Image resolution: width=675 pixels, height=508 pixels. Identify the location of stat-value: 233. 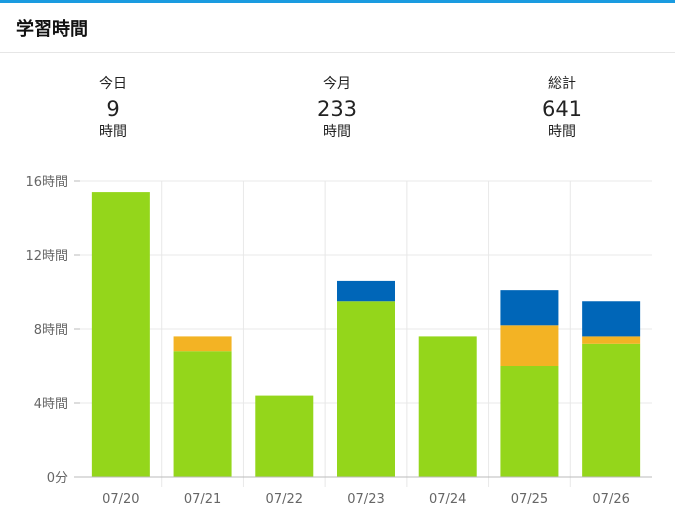
(337, 109).